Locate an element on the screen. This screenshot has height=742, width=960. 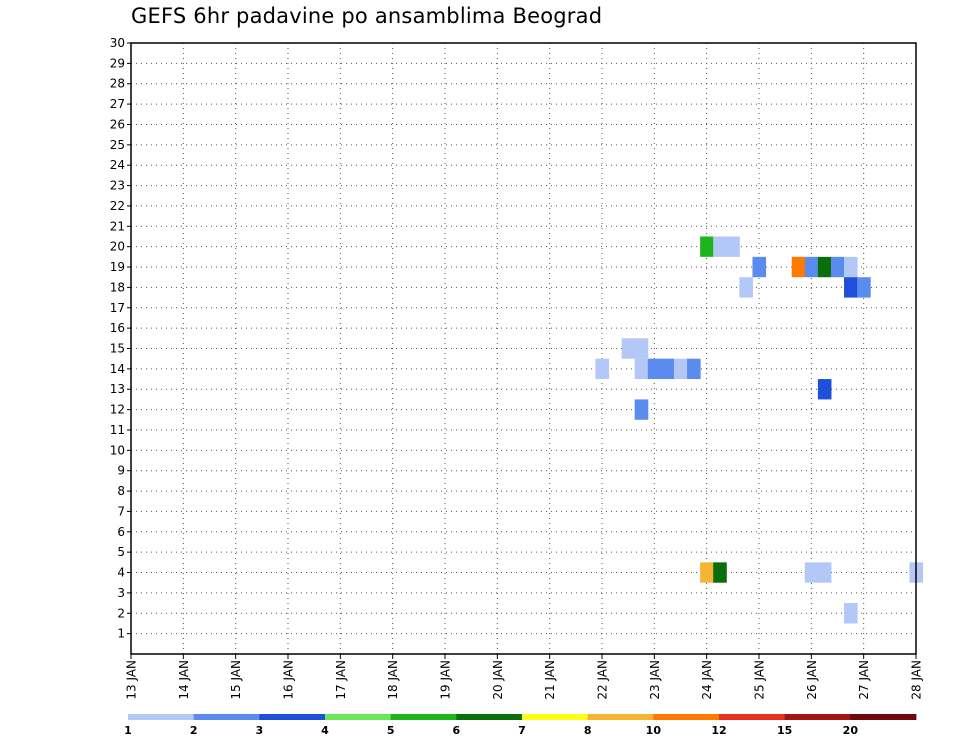
x-tick-label: 27 JAN is located at coordinates (864, 680).